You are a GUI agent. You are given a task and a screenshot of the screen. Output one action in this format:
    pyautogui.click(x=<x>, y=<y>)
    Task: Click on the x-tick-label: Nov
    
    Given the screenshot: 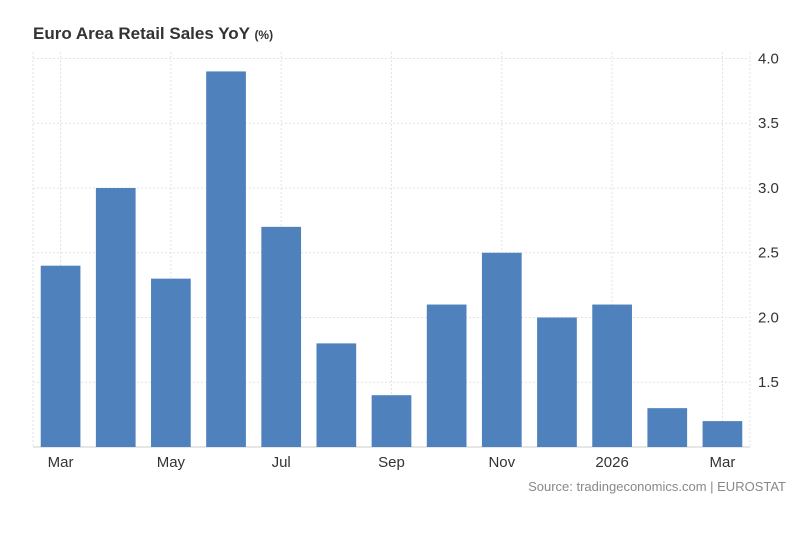 What is the action you would take?
    pyautogui.click(x=501, y=462)
    